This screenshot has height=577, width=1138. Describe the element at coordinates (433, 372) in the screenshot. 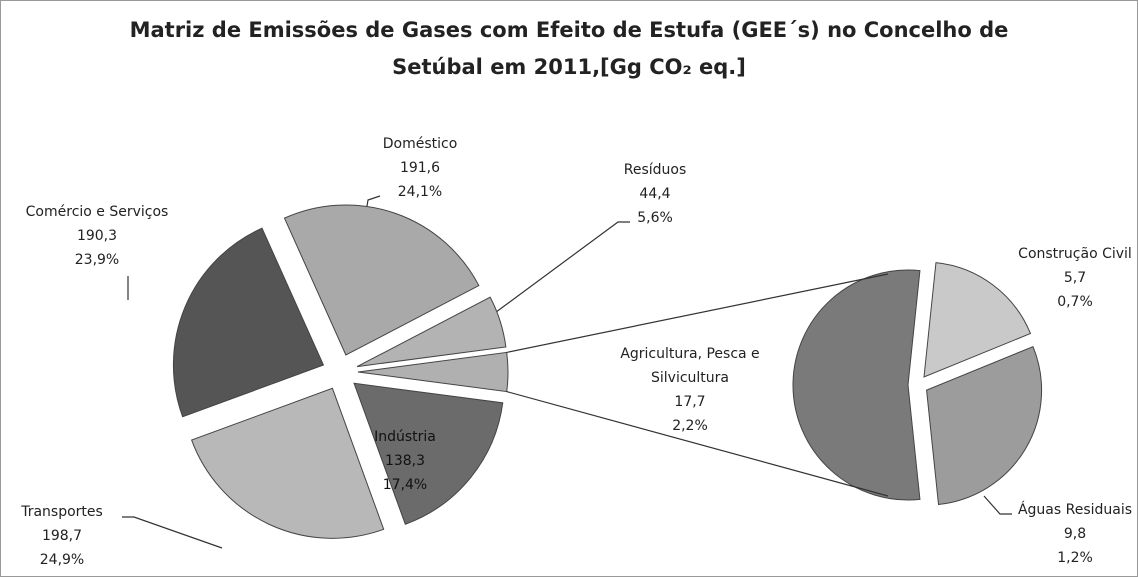

I see `other-slice` at that location.